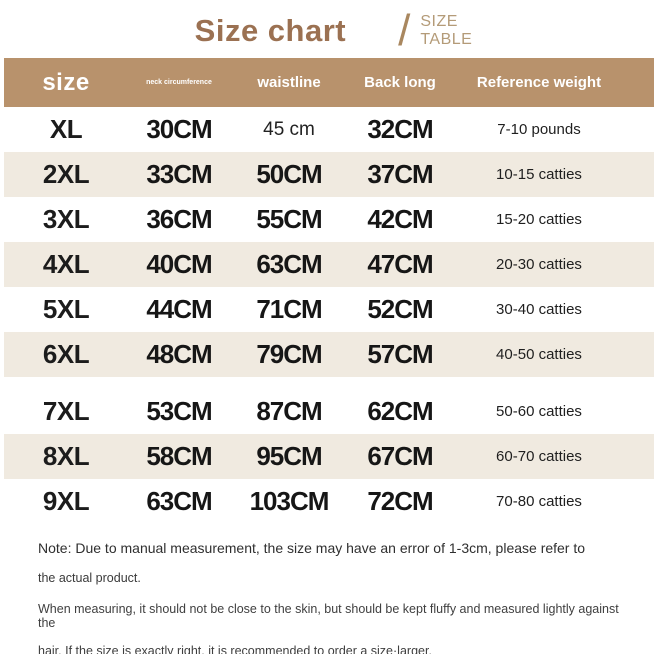 The image size is (667, 654). What do you see at coordinates (179, 174) in the screenshot?
I see `cell-neck: 33CM` at bounding box center [179, 174].